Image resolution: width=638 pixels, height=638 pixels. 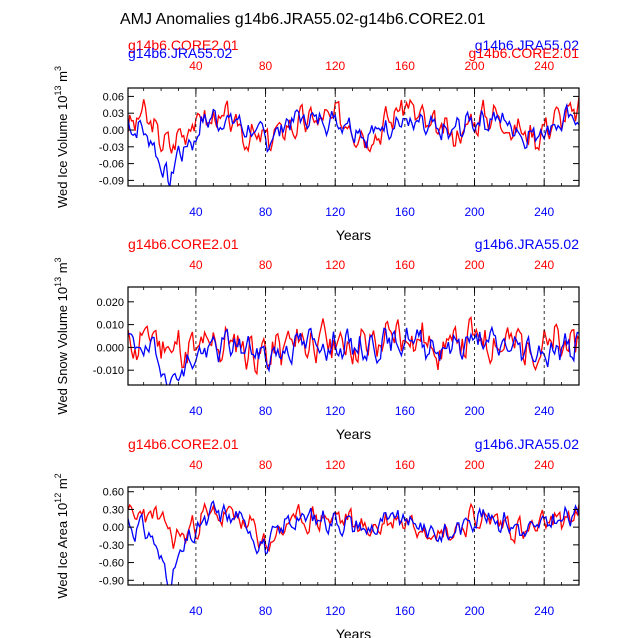 What do you see at coordinates (113, 114) in the screenshot?
I see `y-tick-label: 0.03` at bounding box center [113, 114].